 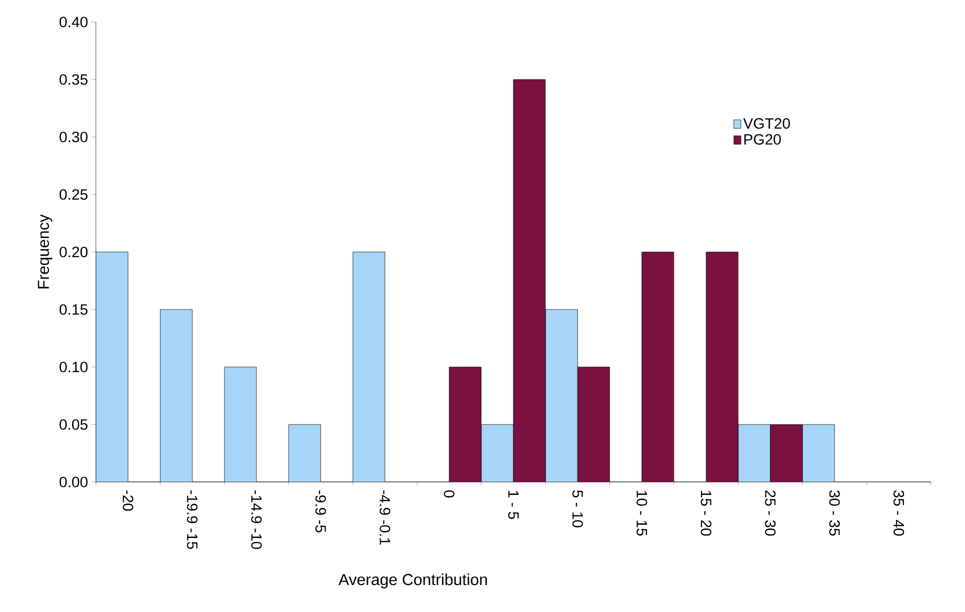 What do you see at coordinates (74, 79) in the screenshot?
I see `y-tick-label: 0.35` at bounding box center [74, 79].